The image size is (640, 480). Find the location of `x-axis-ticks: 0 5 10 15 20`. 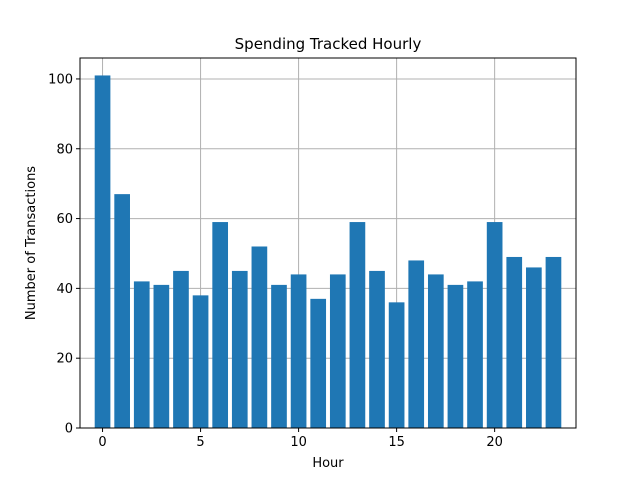

x-axis-ticks: 0 5 10 15 20 is located at coordinates (300, 439).